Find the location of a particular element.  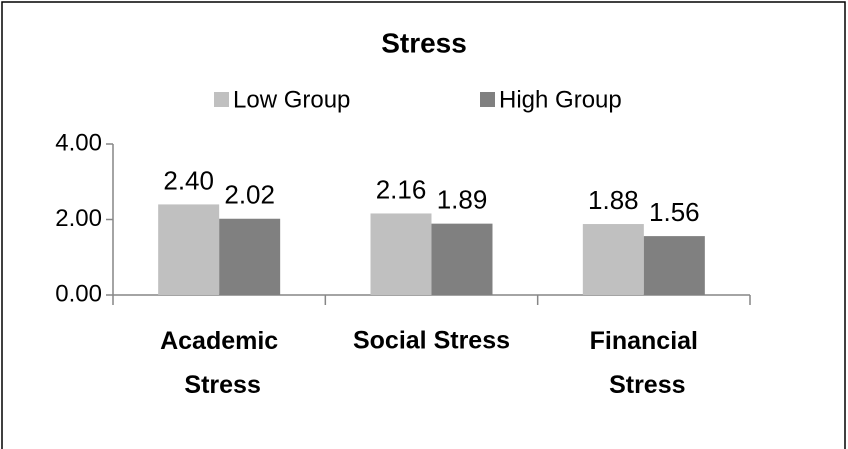

y-tick-label: 2.00 is located at coordinates (78, 218).